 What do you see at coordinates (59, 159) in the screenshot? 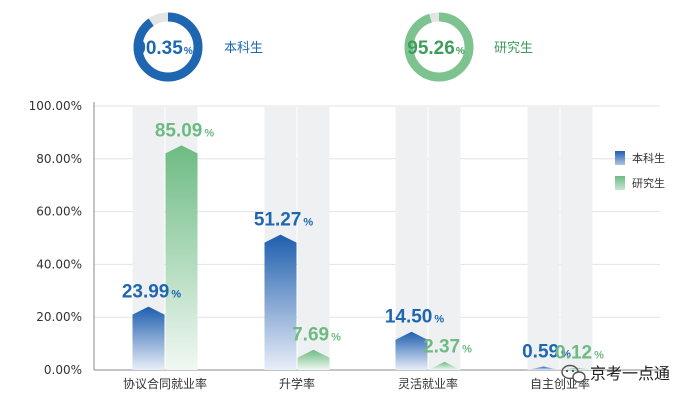
I see `y-tick-label: 80.00%` at bounding box center [59, 159].